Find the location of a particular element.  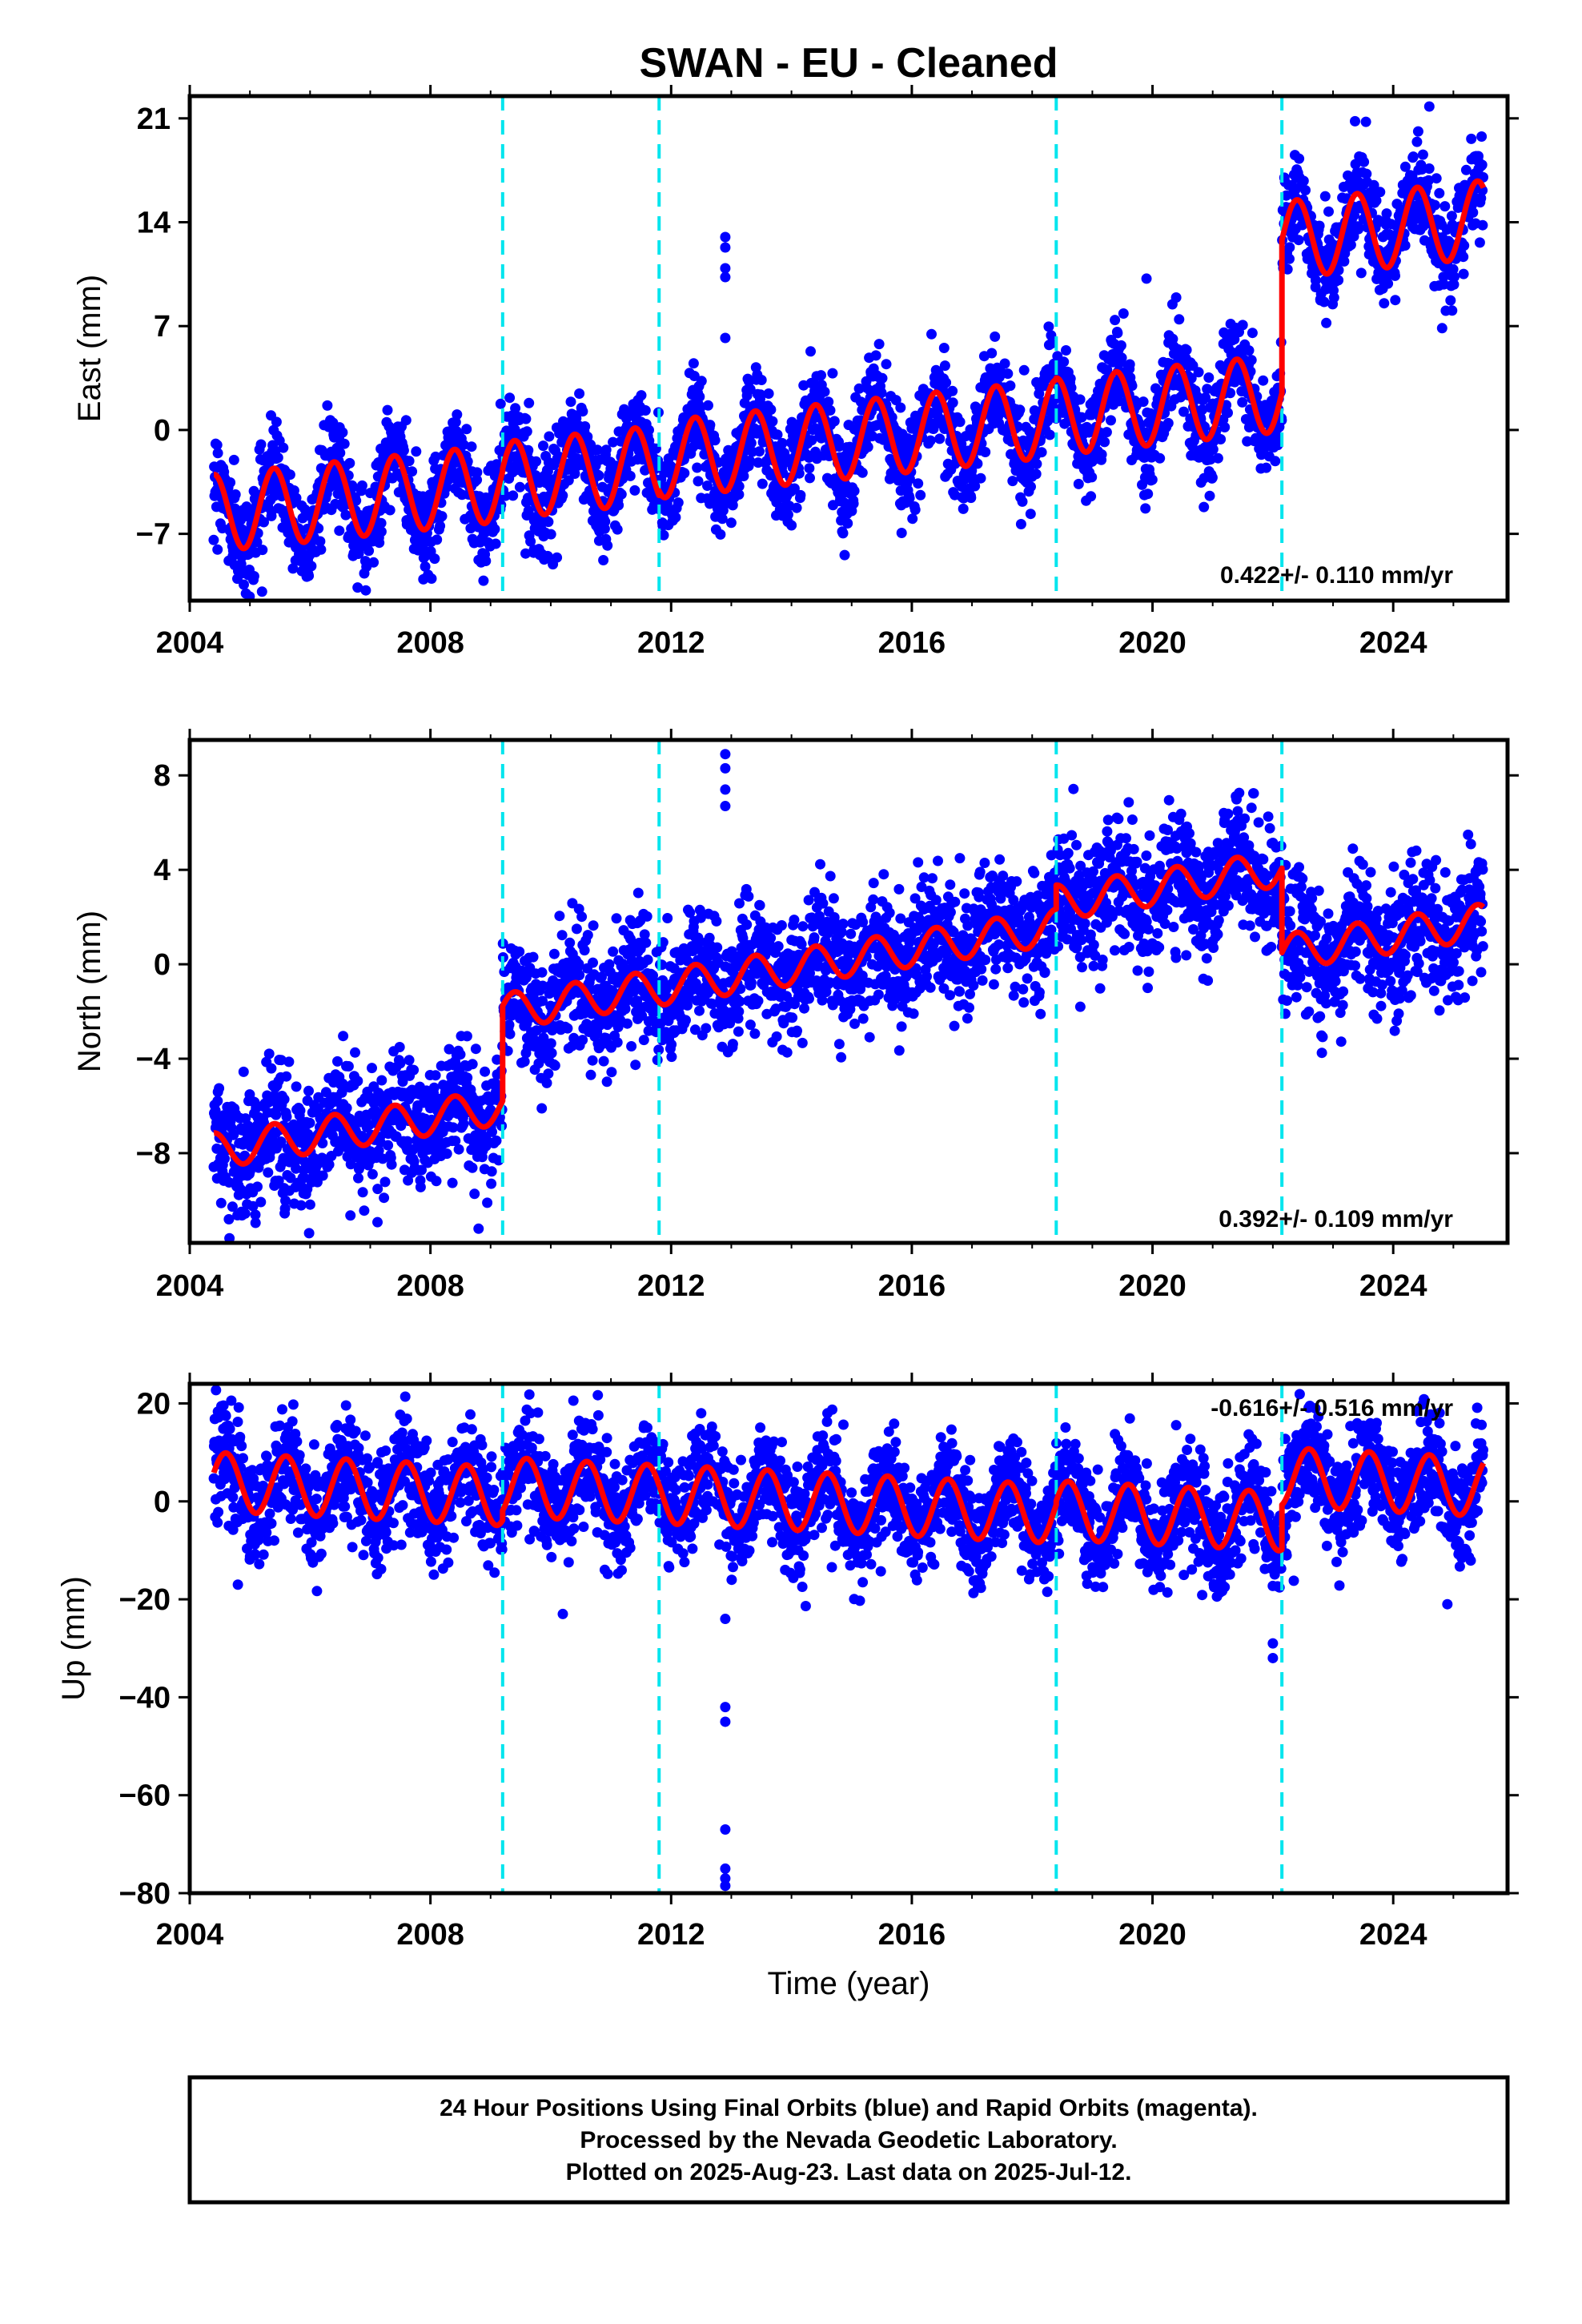

x-tick-label: 2024 is located at coordinates (1393, 643).